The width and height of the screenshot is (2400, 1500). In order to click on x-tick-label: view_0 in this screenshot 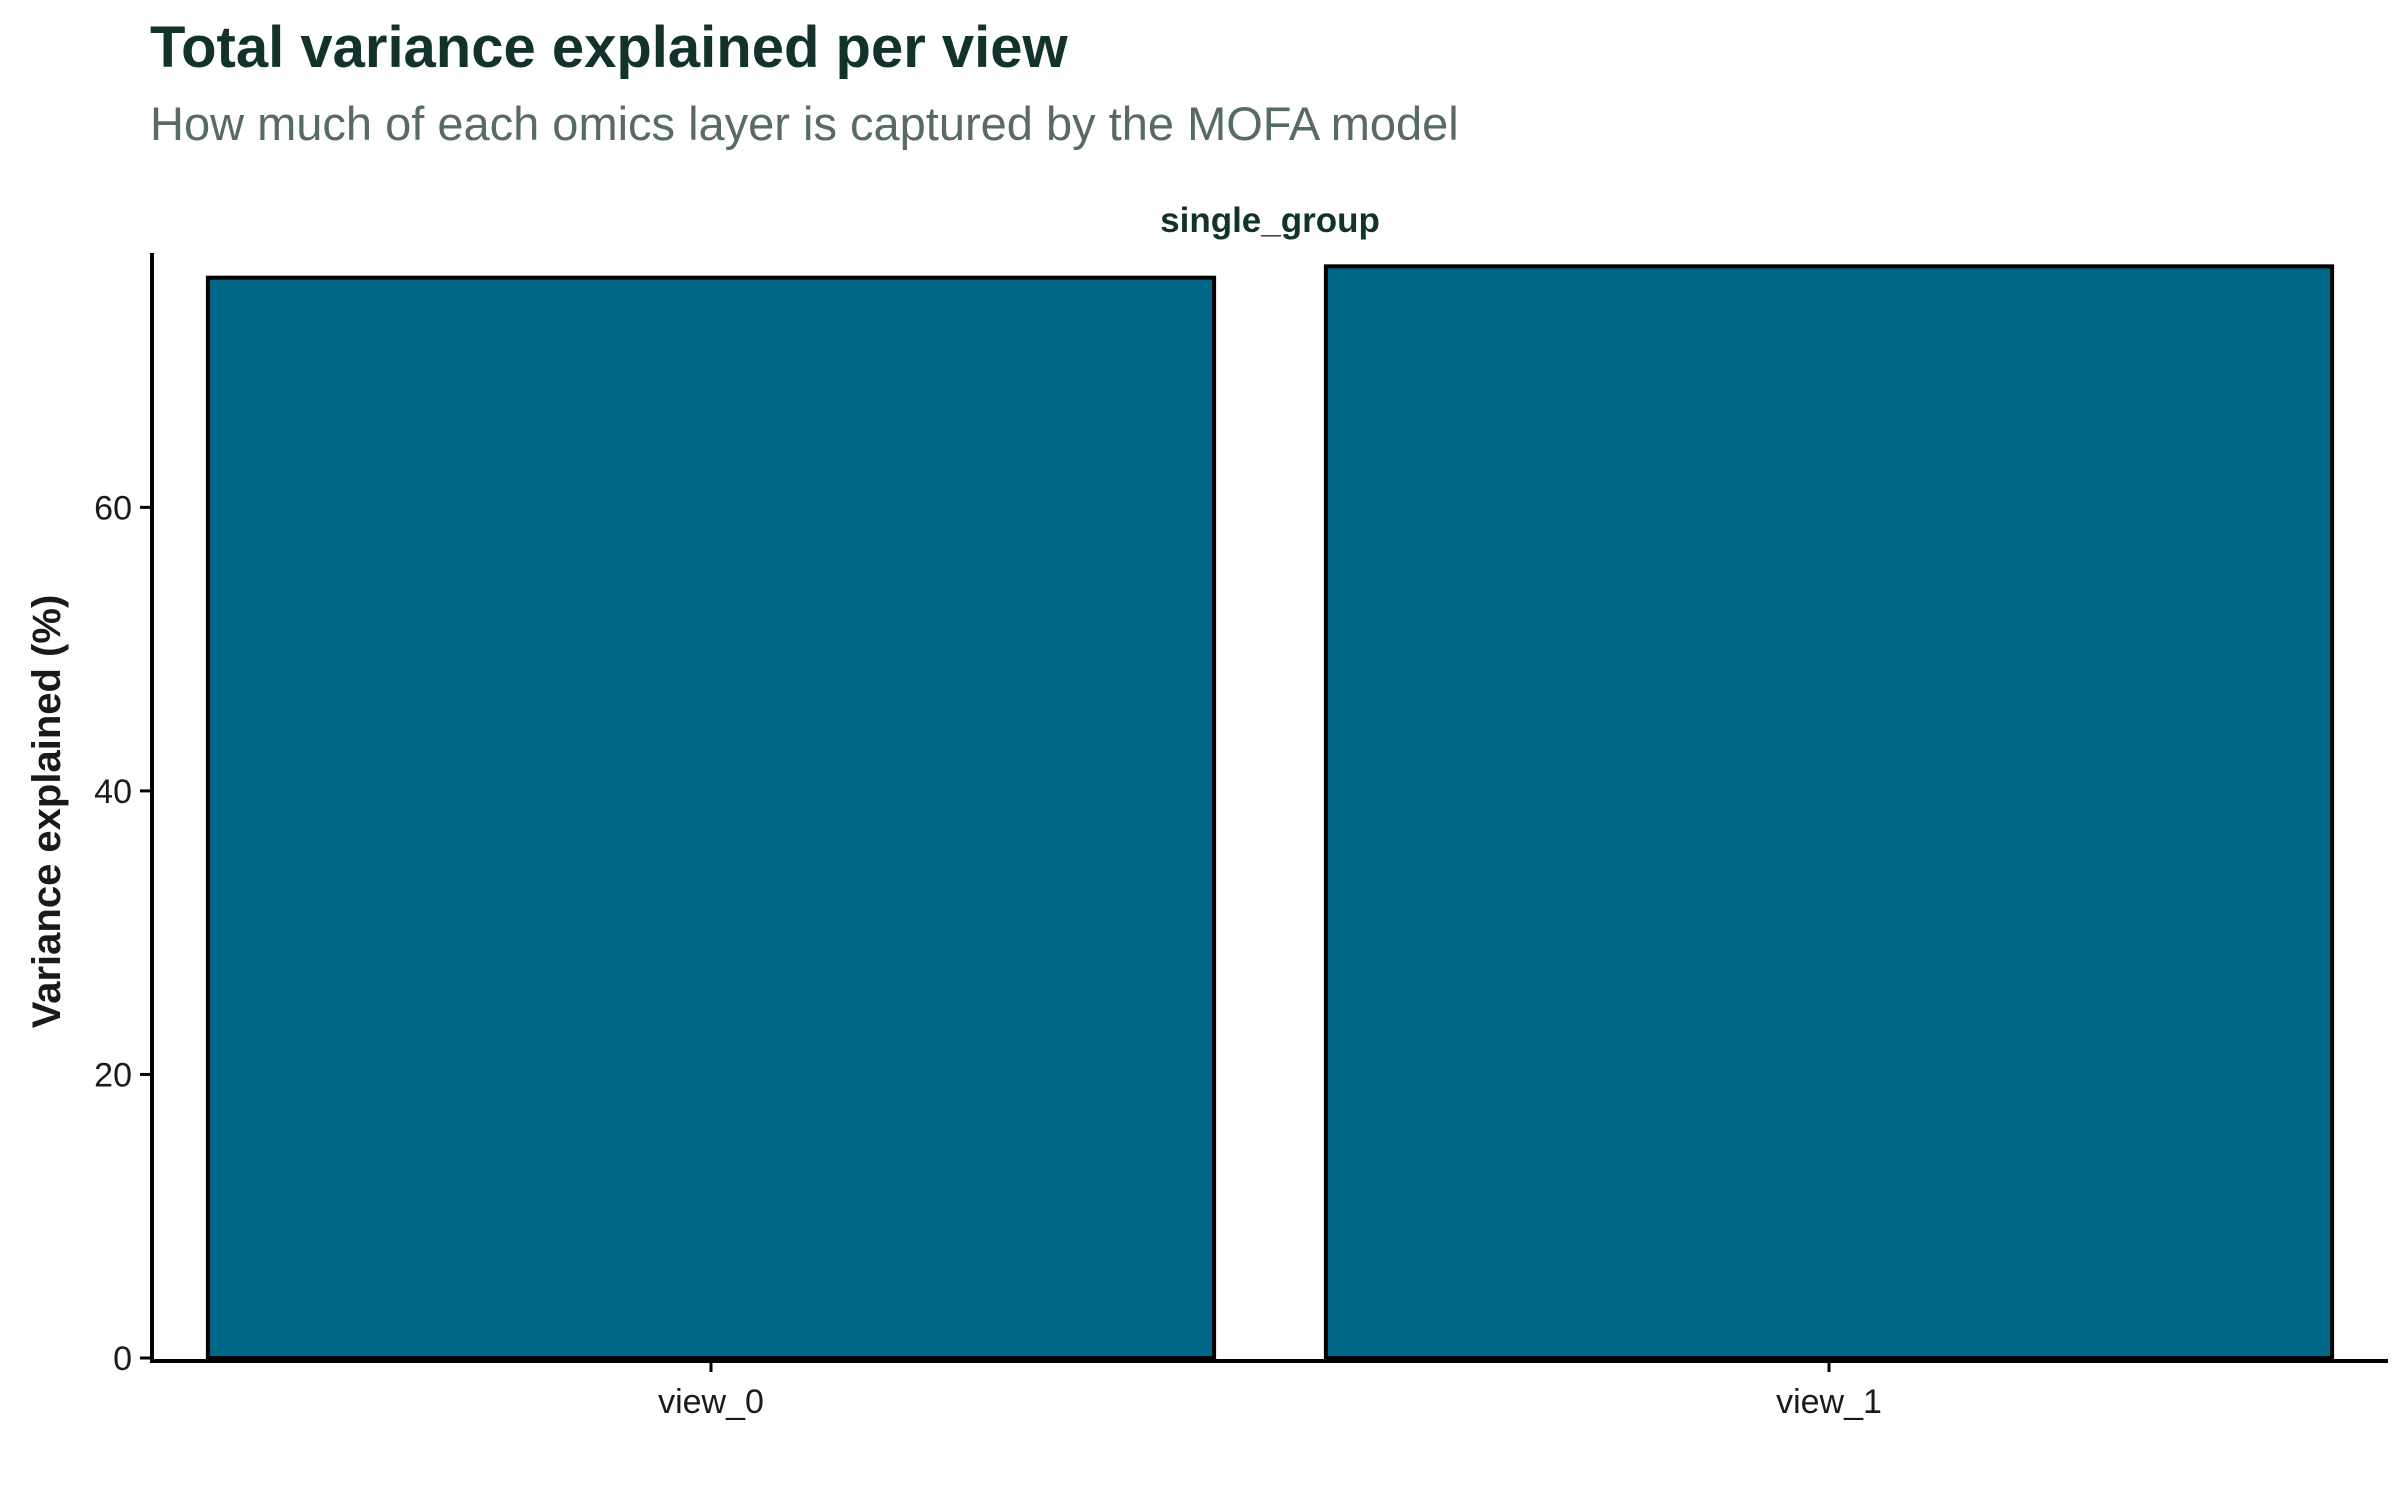, I will do `click(711, 1402)`.